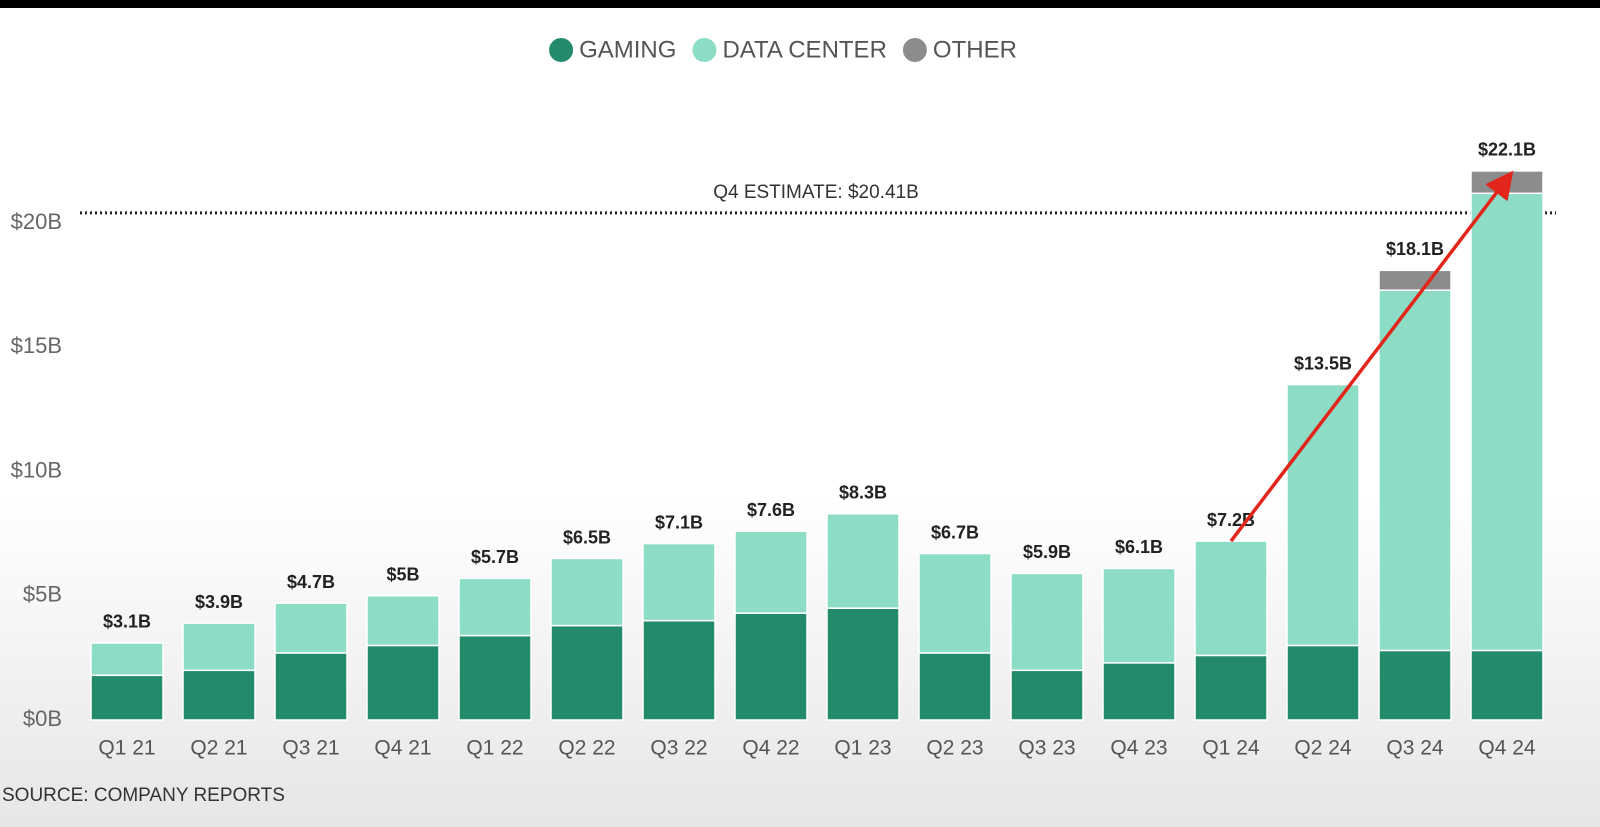 The height and width of the screenshot is (827, 1600). I want to click on x-tick-label: Q4 24, so click(1507, 748).